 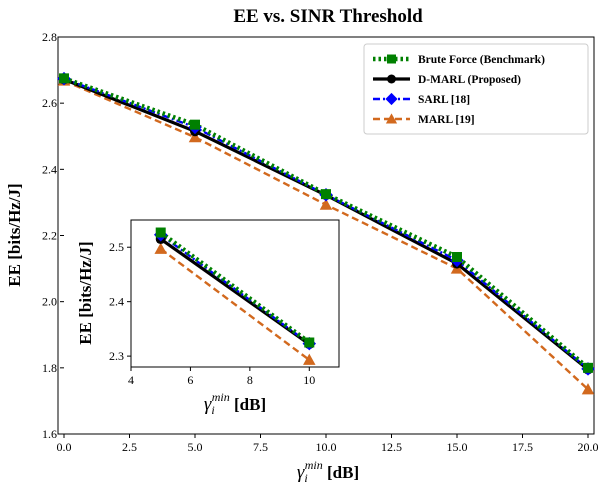 I want to click on main-y-tick-label: 1.6, so click(x=49, y=434).